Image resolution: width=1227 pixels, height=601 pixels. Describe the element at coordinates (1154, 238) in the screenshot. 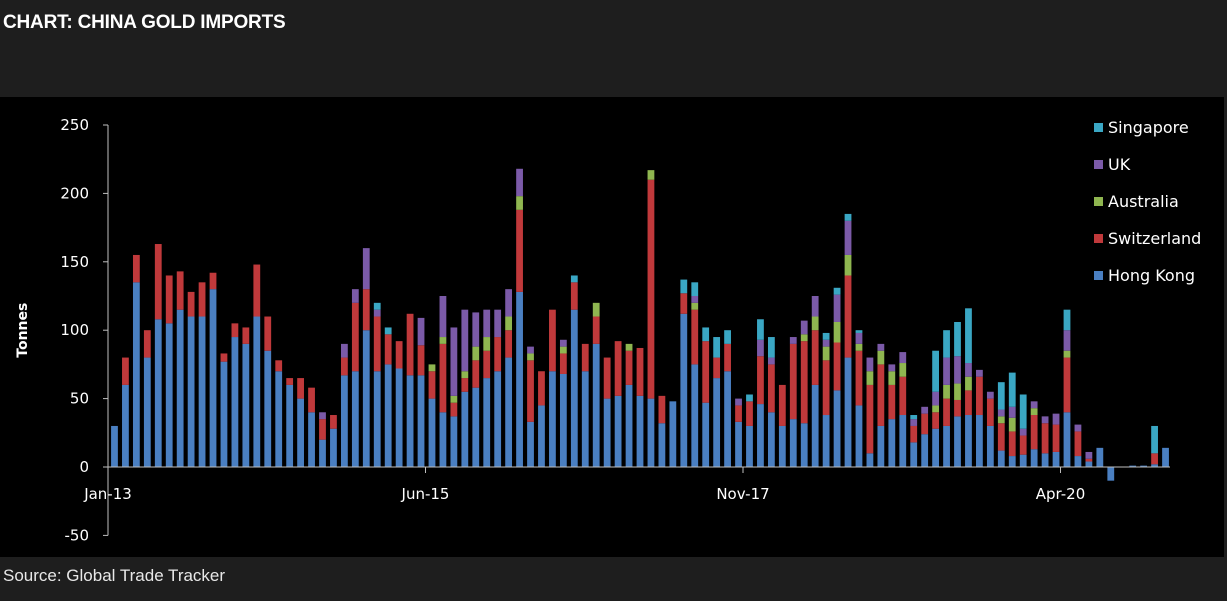

I see `legend-label: Switzerland` at that location.